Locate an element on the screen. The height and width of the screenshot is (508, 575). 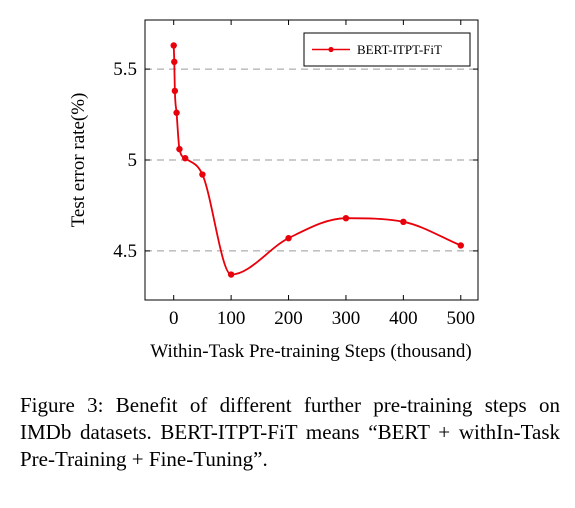
x-tick-label: 500 is located at coordinates (461, 318).